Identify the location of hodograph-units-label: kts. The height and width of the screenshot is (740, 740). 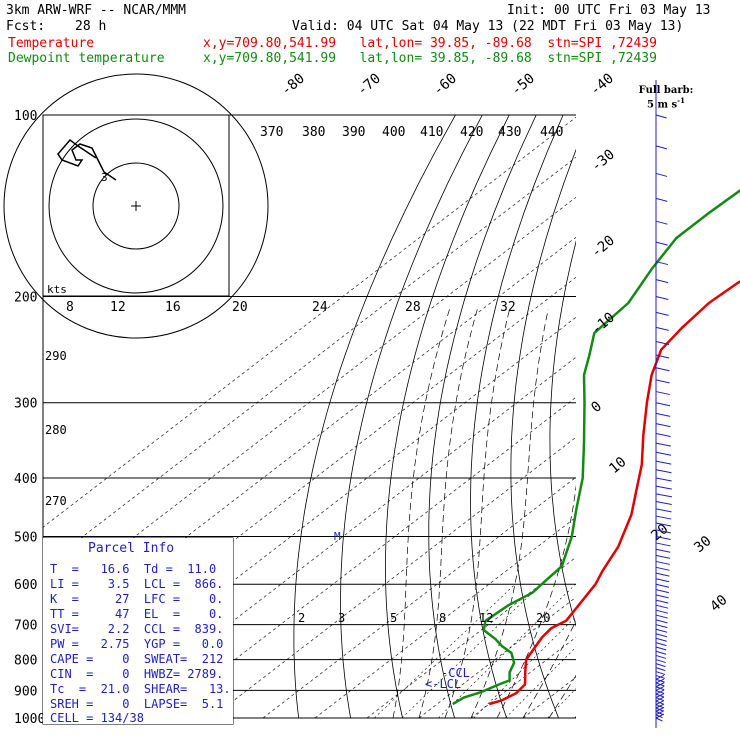
(57, 289).